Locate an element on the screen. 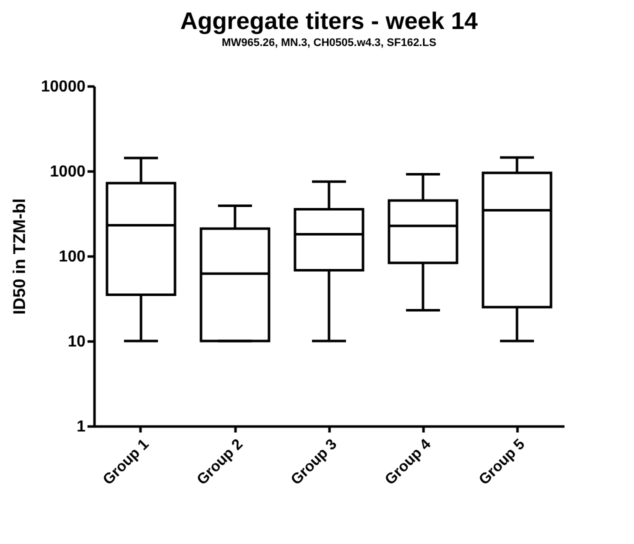  y-tick-label: 100 is located at coordinates (72, 257).